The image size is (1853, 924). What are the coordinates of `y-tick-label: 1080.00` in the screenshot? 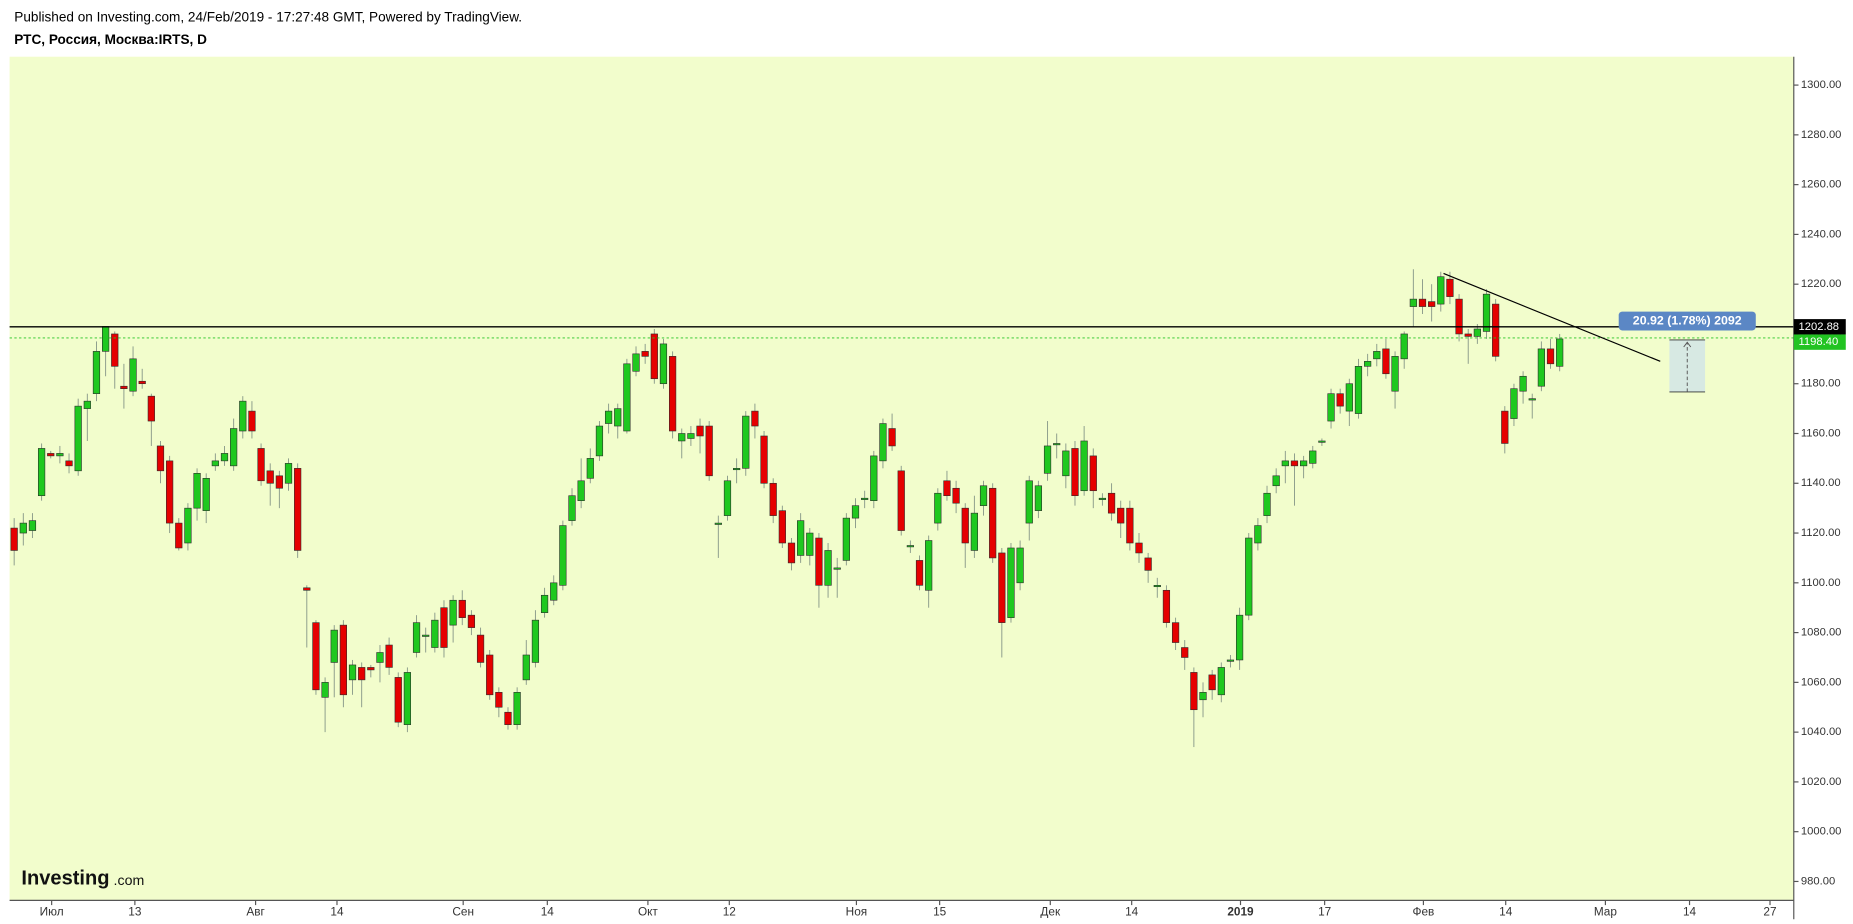 It's located at (1821, 633).